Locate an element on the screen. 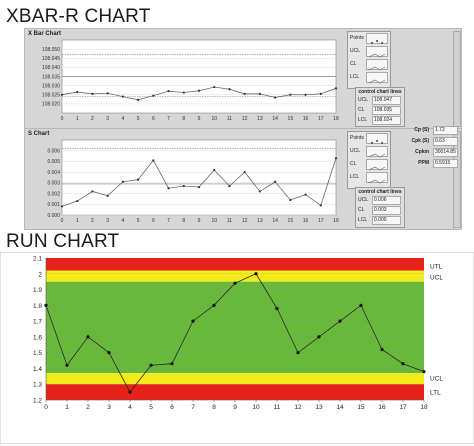 Image resolution: width=474 pixels, height=446 pixels. s-x-tick-label: 6 is located at coordinates (153, 221).